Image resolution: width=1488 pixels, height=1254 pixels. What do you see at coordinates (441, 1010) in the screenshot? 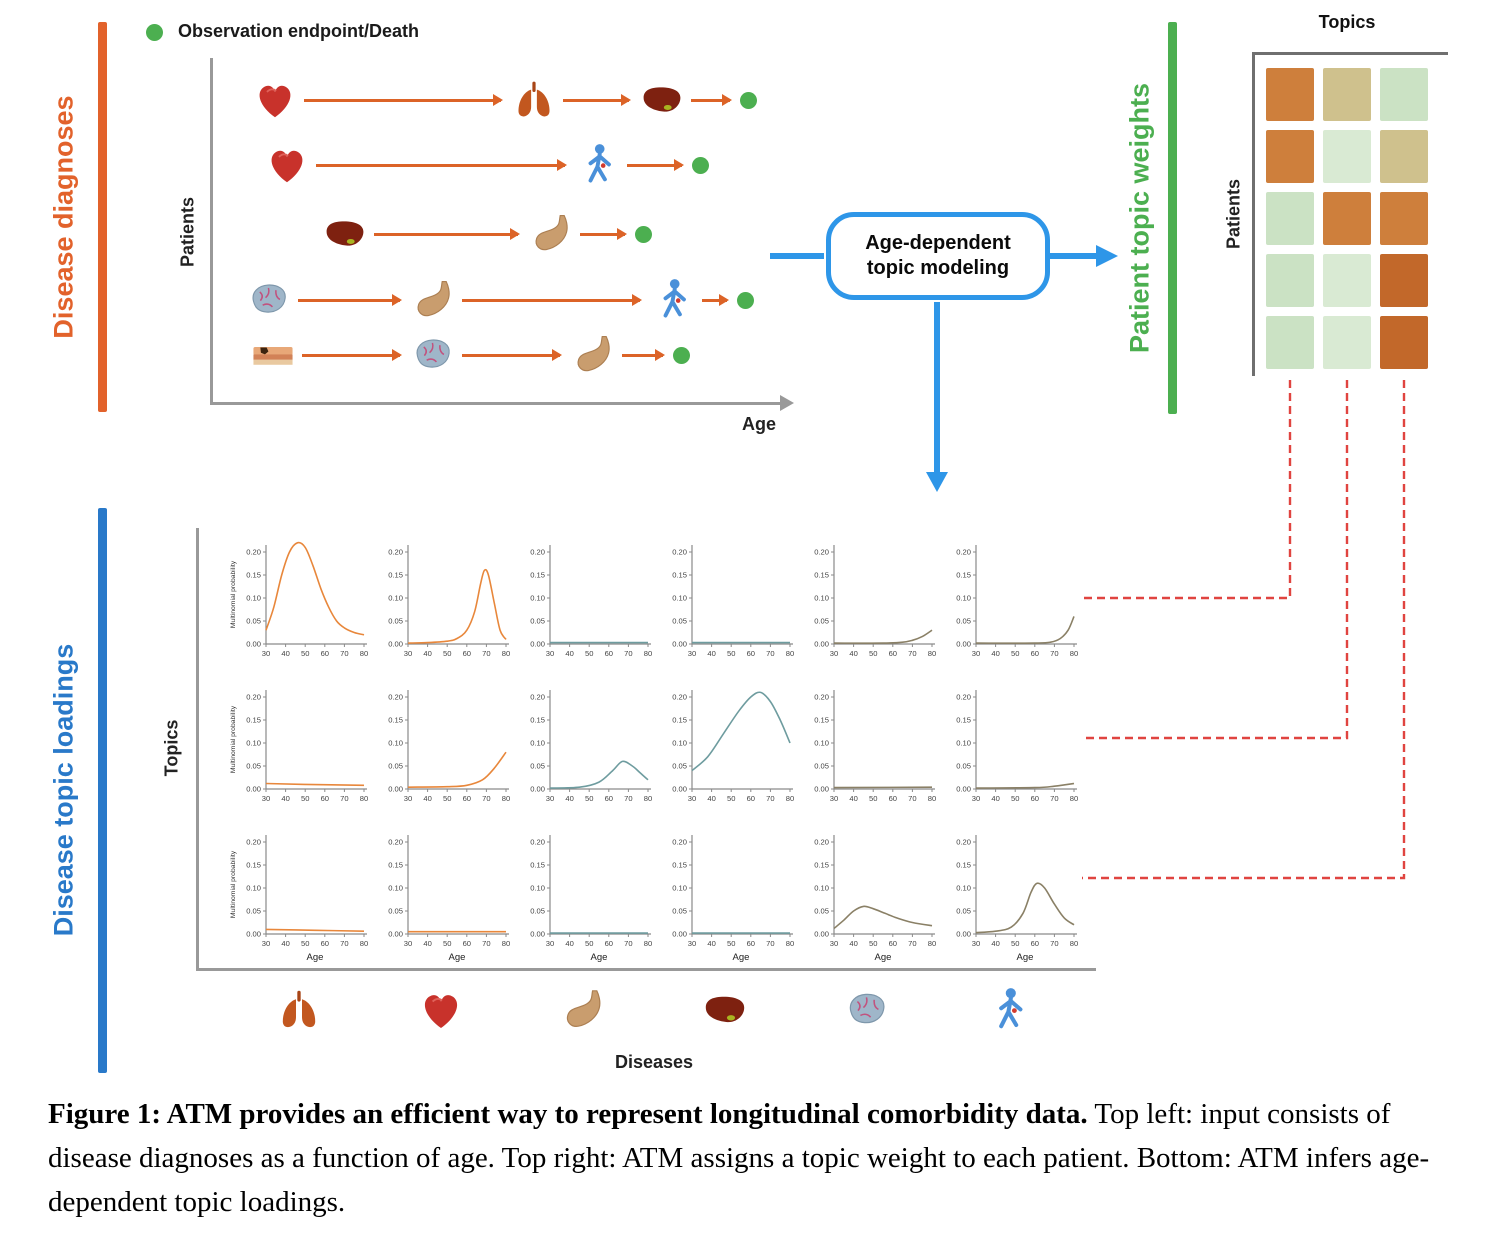
I see `disease-icon-cell` at bounding box center [441, 1010].